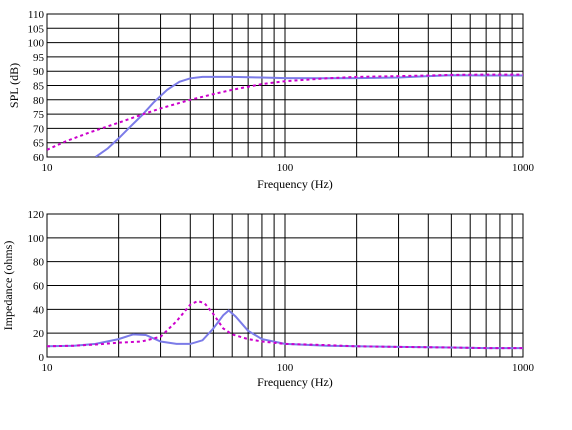 The height and width of the screenshot is (430, 572). What do you see at coordinates (39, 144) in the screenshot?
I see `y-tick-label: 65` at bounding box center [39, 144].